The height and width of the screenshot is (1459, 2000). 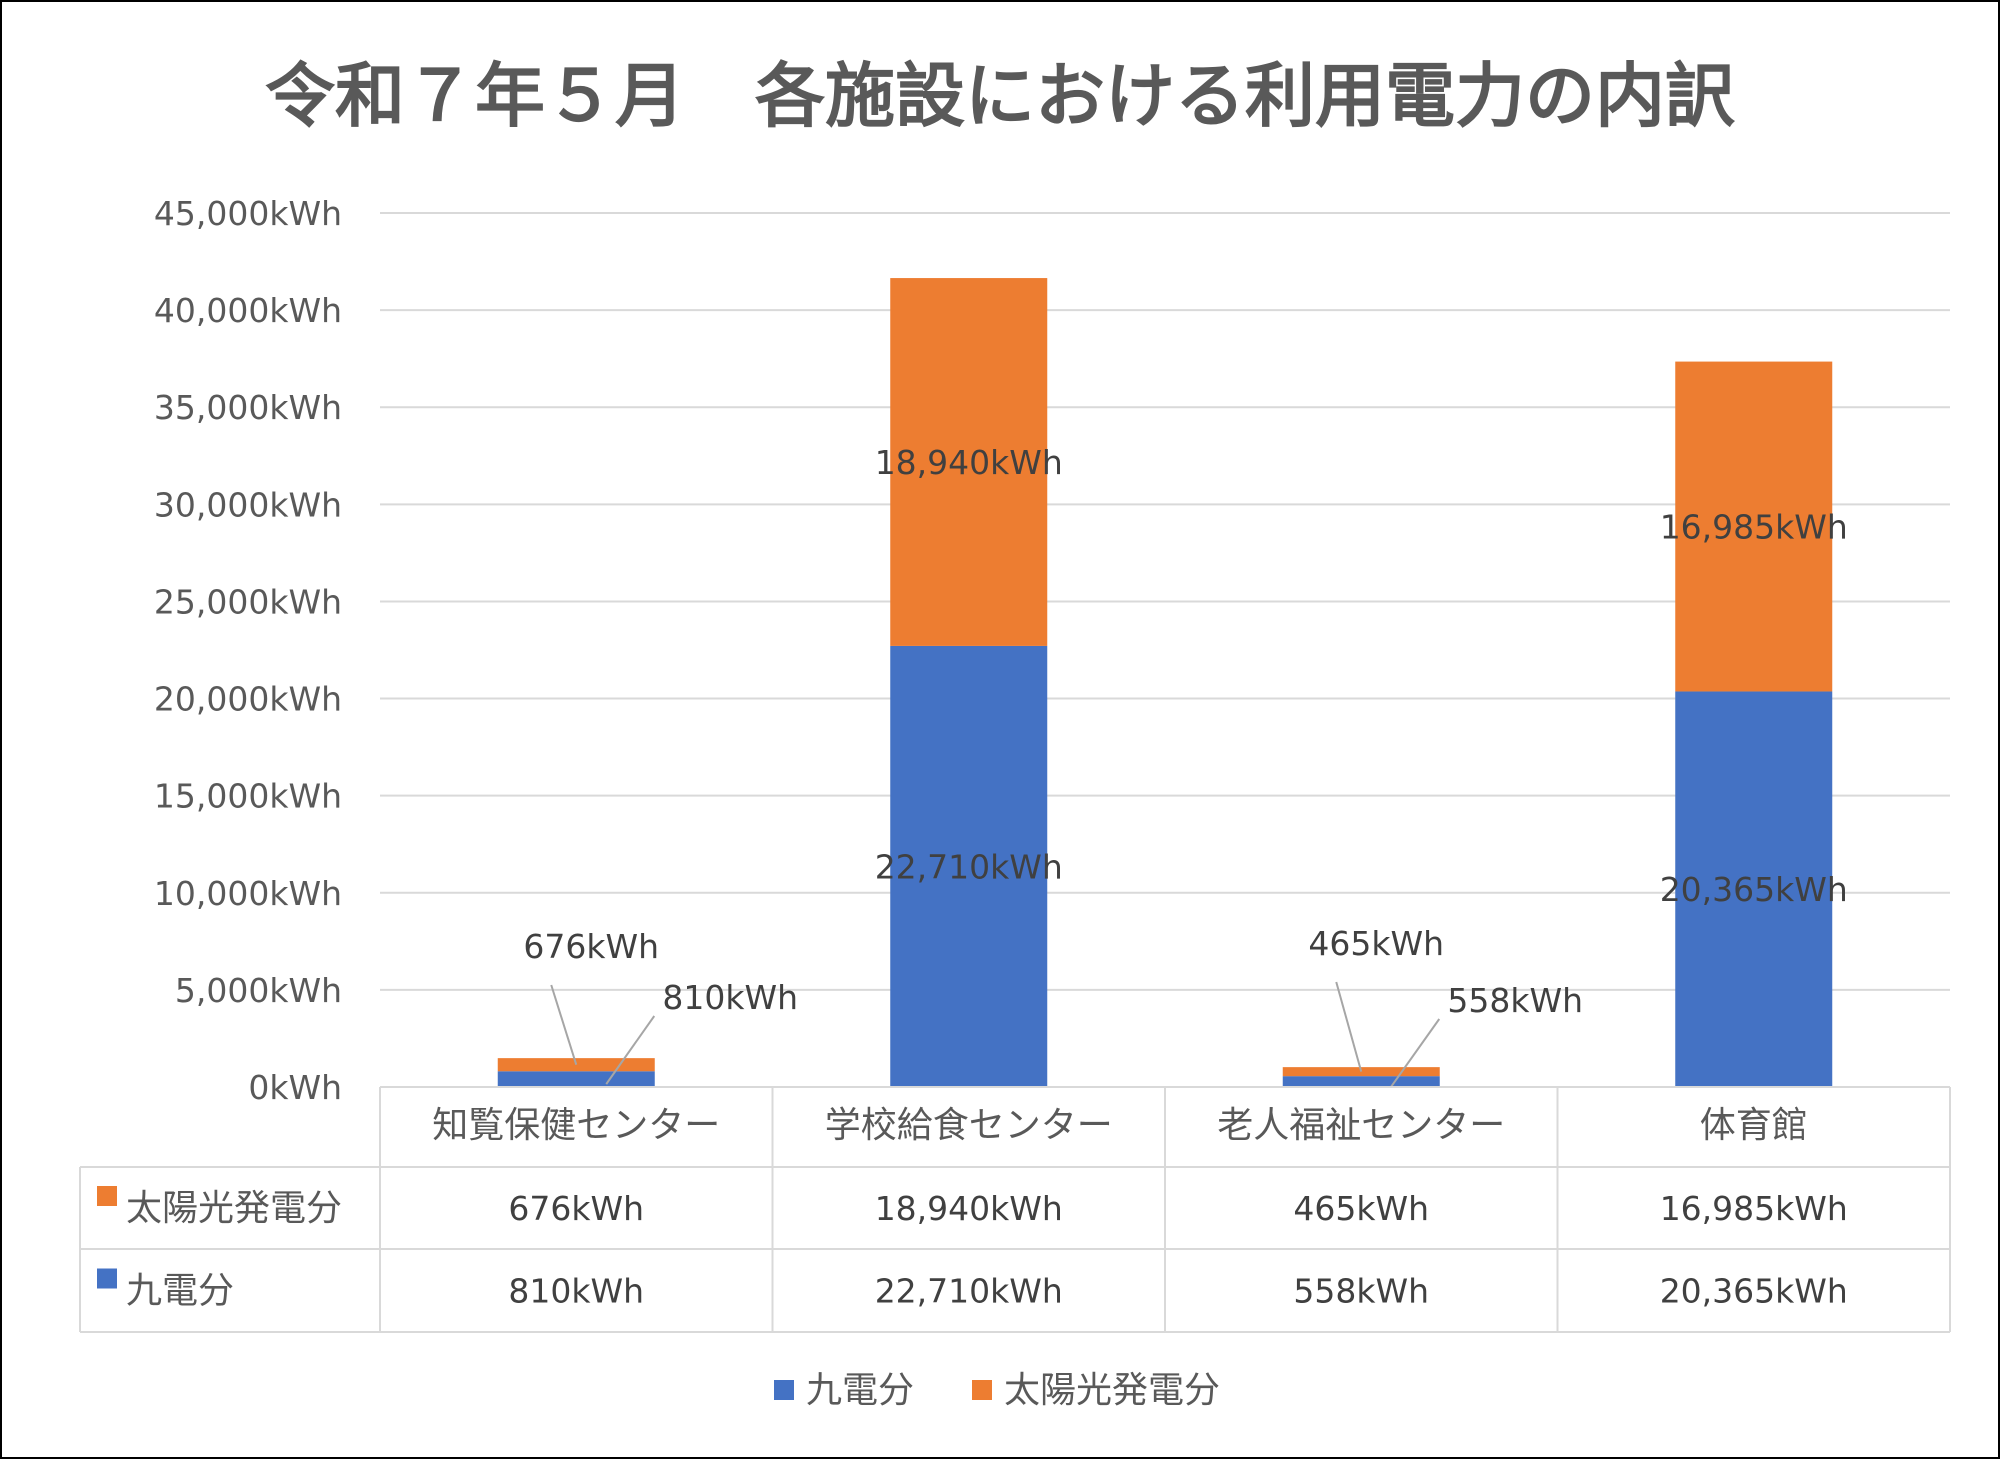 What do you see at coordinates (180, 1291) in the screenshot?
I see `table-row-header: 九電分` at bounding box center [180, 1291].